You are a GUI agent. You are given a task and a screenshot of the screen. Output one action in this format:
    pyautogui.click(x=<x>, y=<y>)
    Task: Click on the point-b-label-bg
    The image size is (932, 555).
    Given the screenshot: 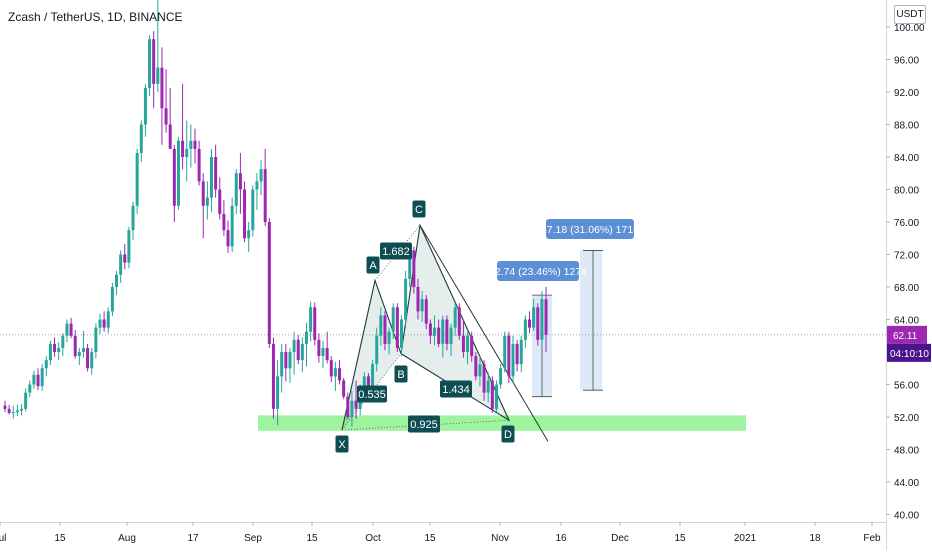 What is the action you would take?
    pyautogui.click(x=401, y=374)
    